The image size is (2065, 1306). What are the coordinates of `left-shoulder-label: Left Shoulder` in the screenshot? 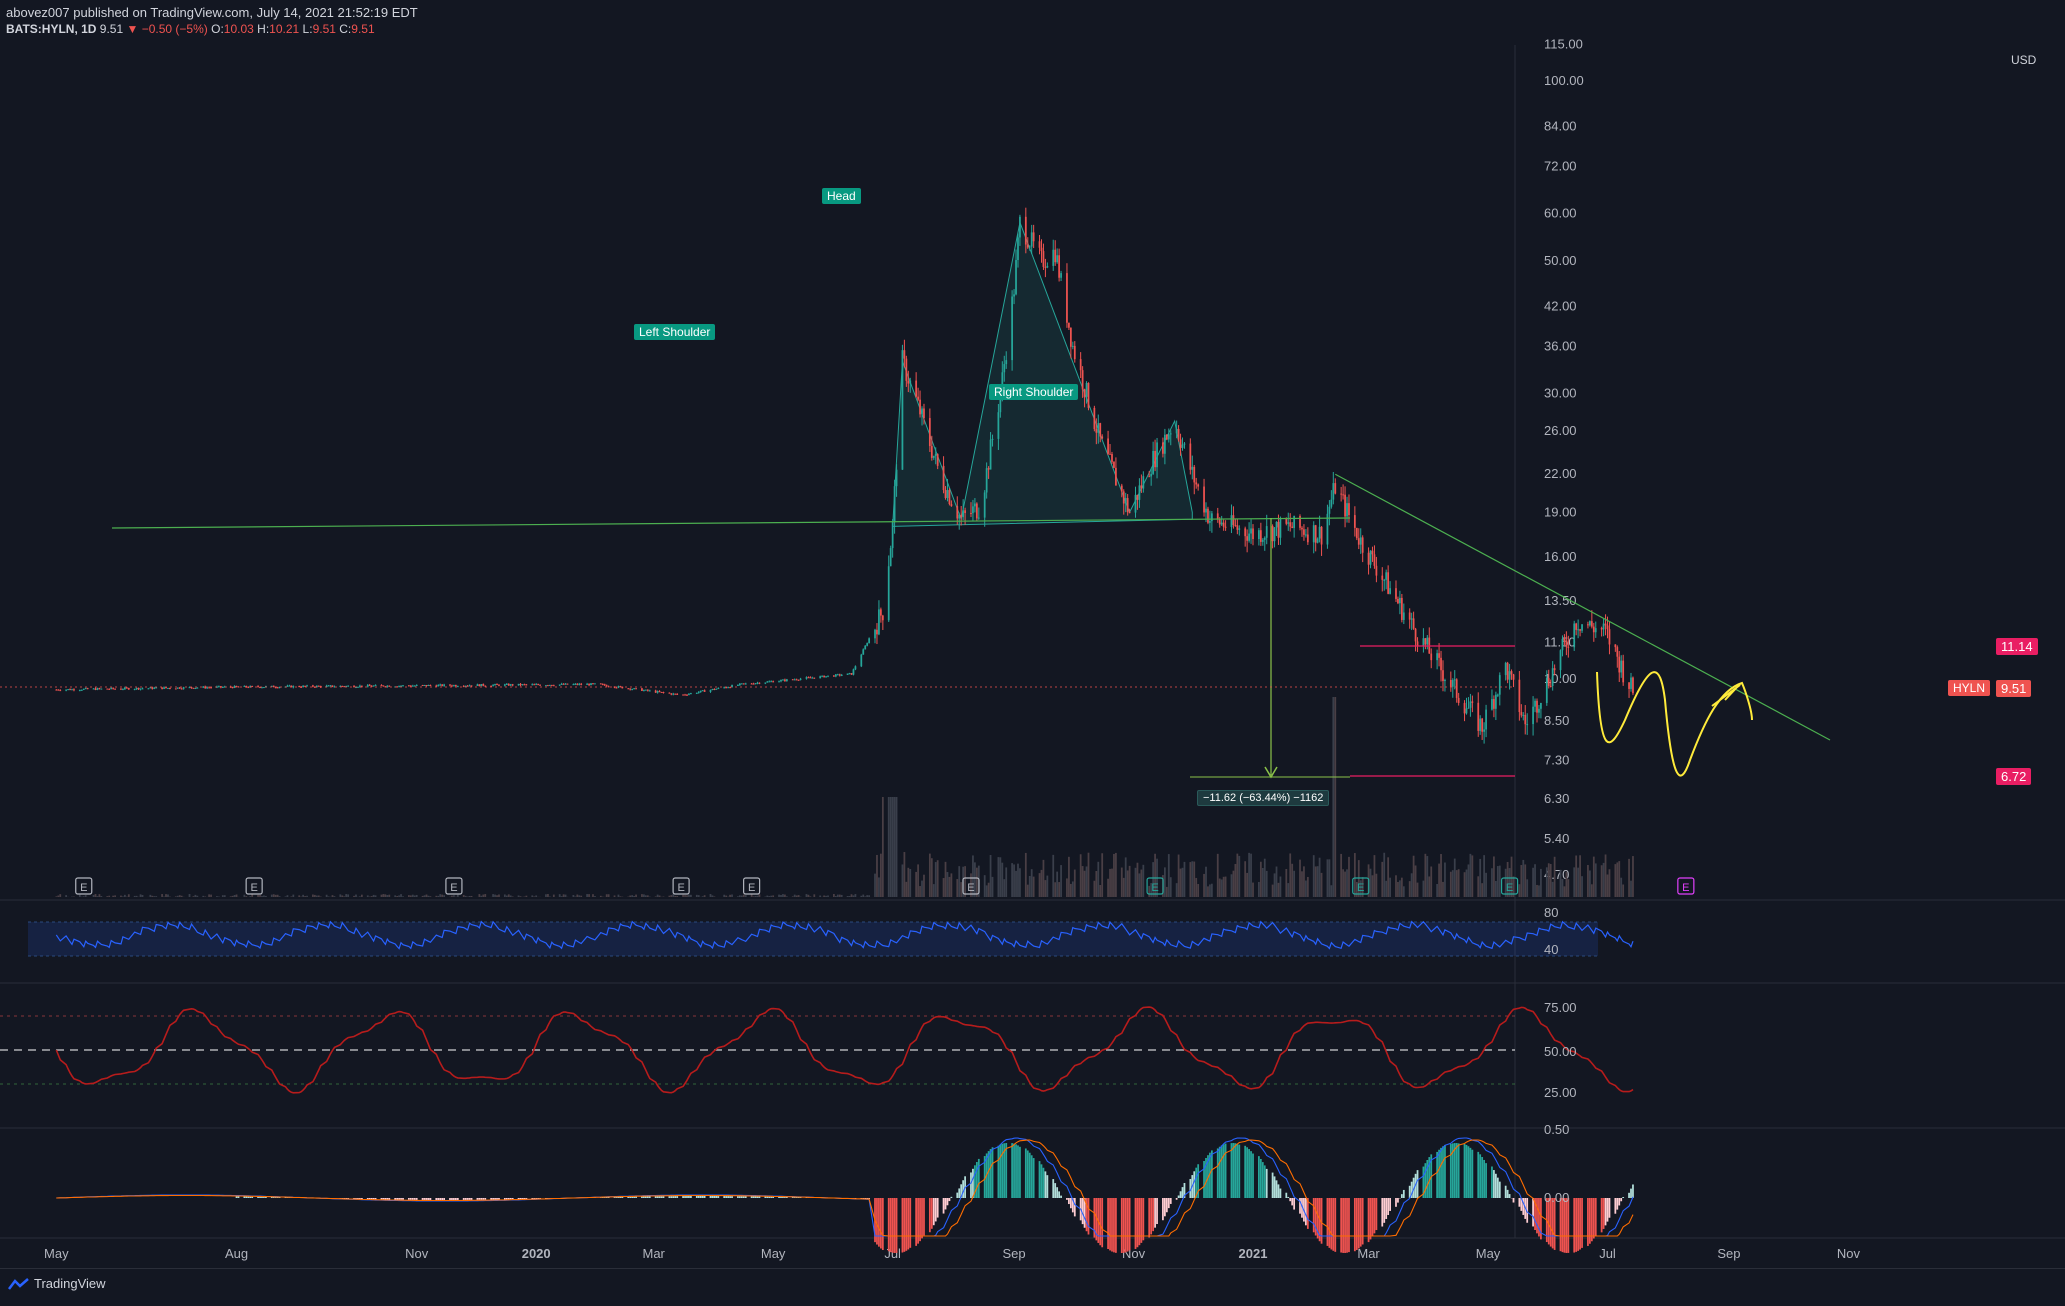 It's located at (674, 332).